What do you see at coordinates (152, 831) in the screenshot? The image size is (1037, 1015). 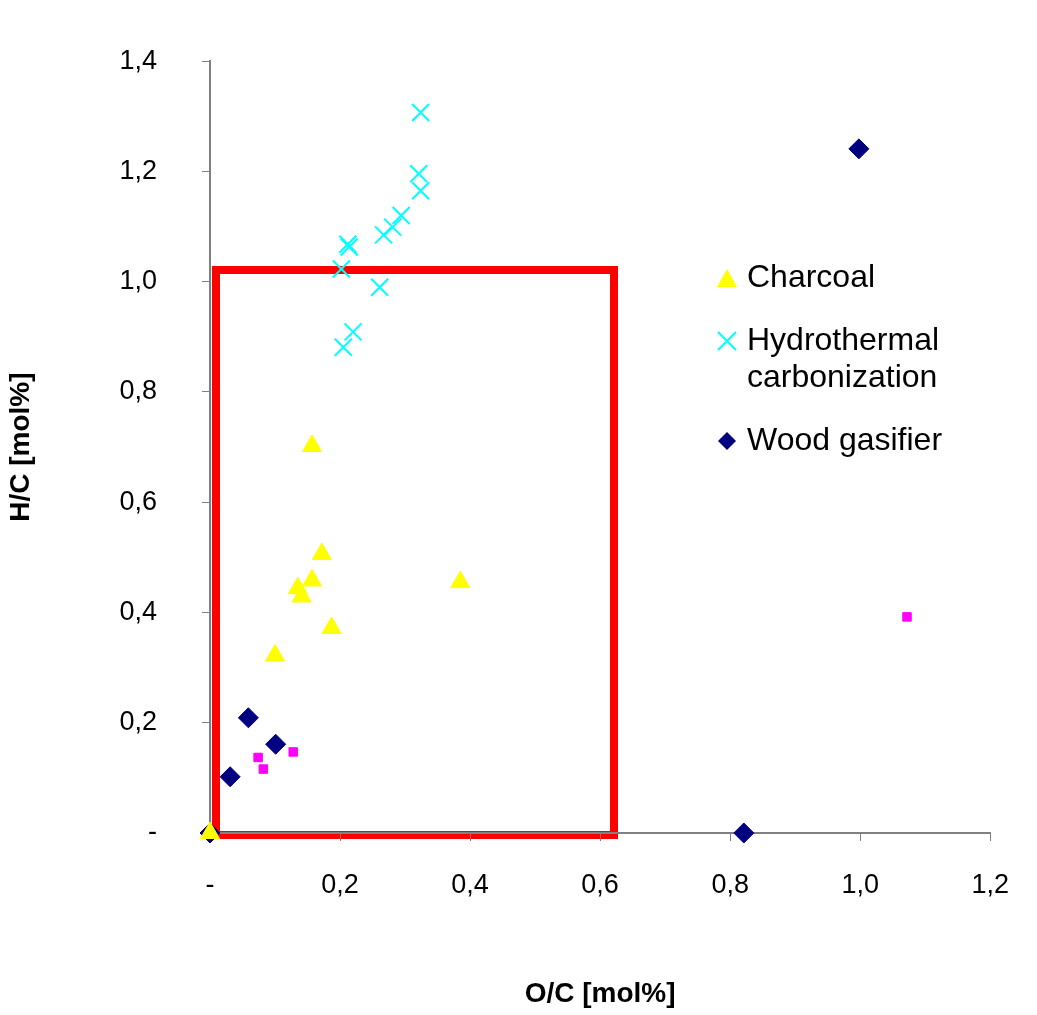 I see `y-tick-label: -` at bounding box center [152, 831].